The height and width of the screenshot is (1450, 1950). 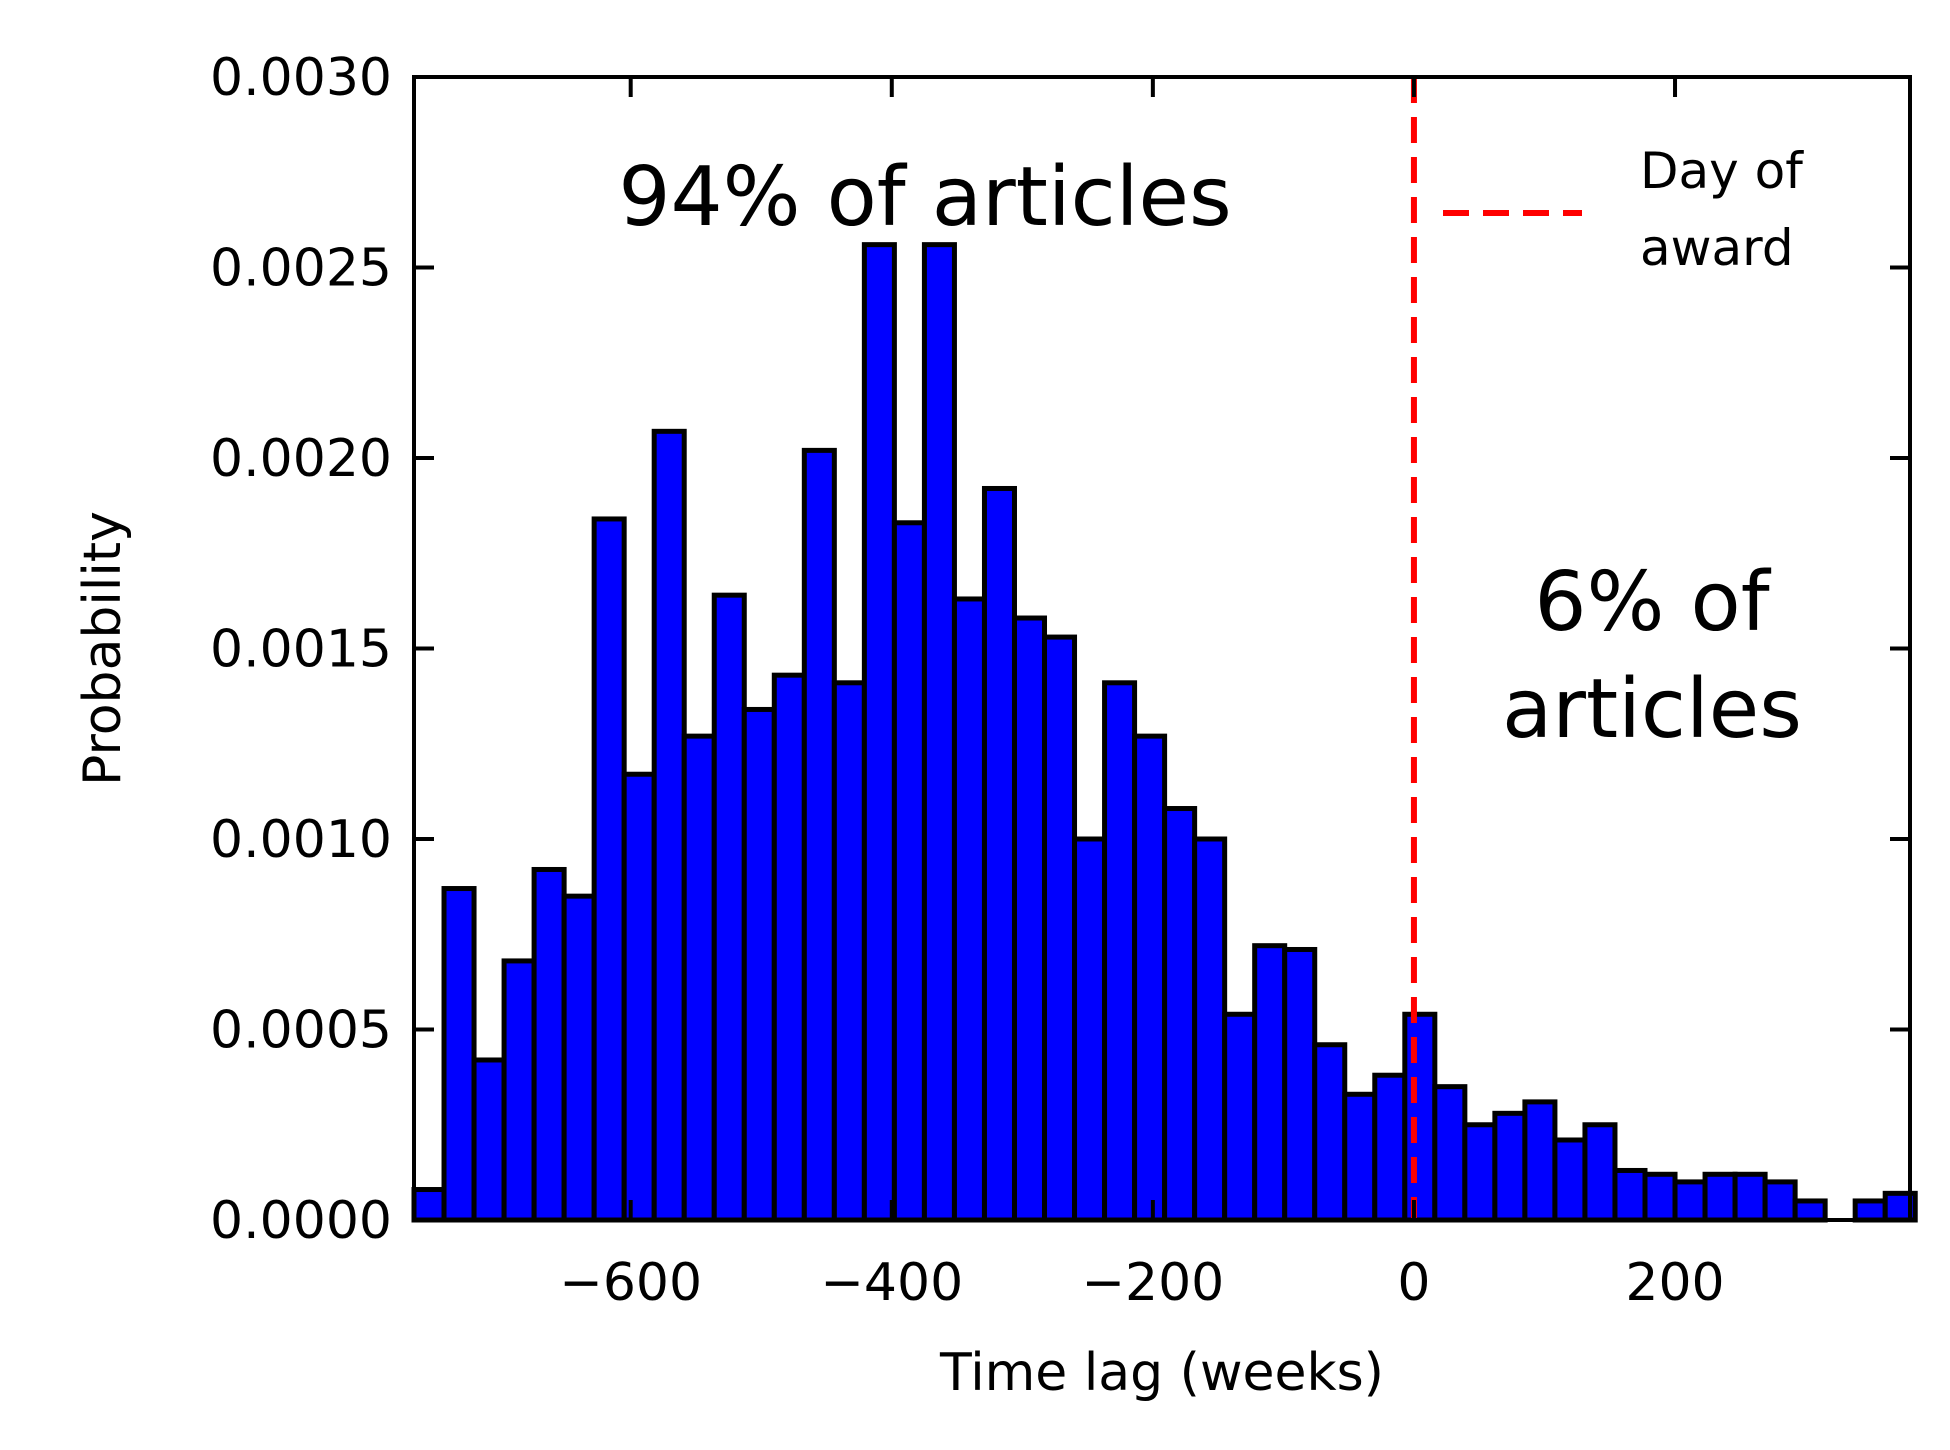 What do you see at coordinates (301, 1221) in the screenshot?
I see `y-tick-label: 0.0000` at bounding box center [301, 1221].